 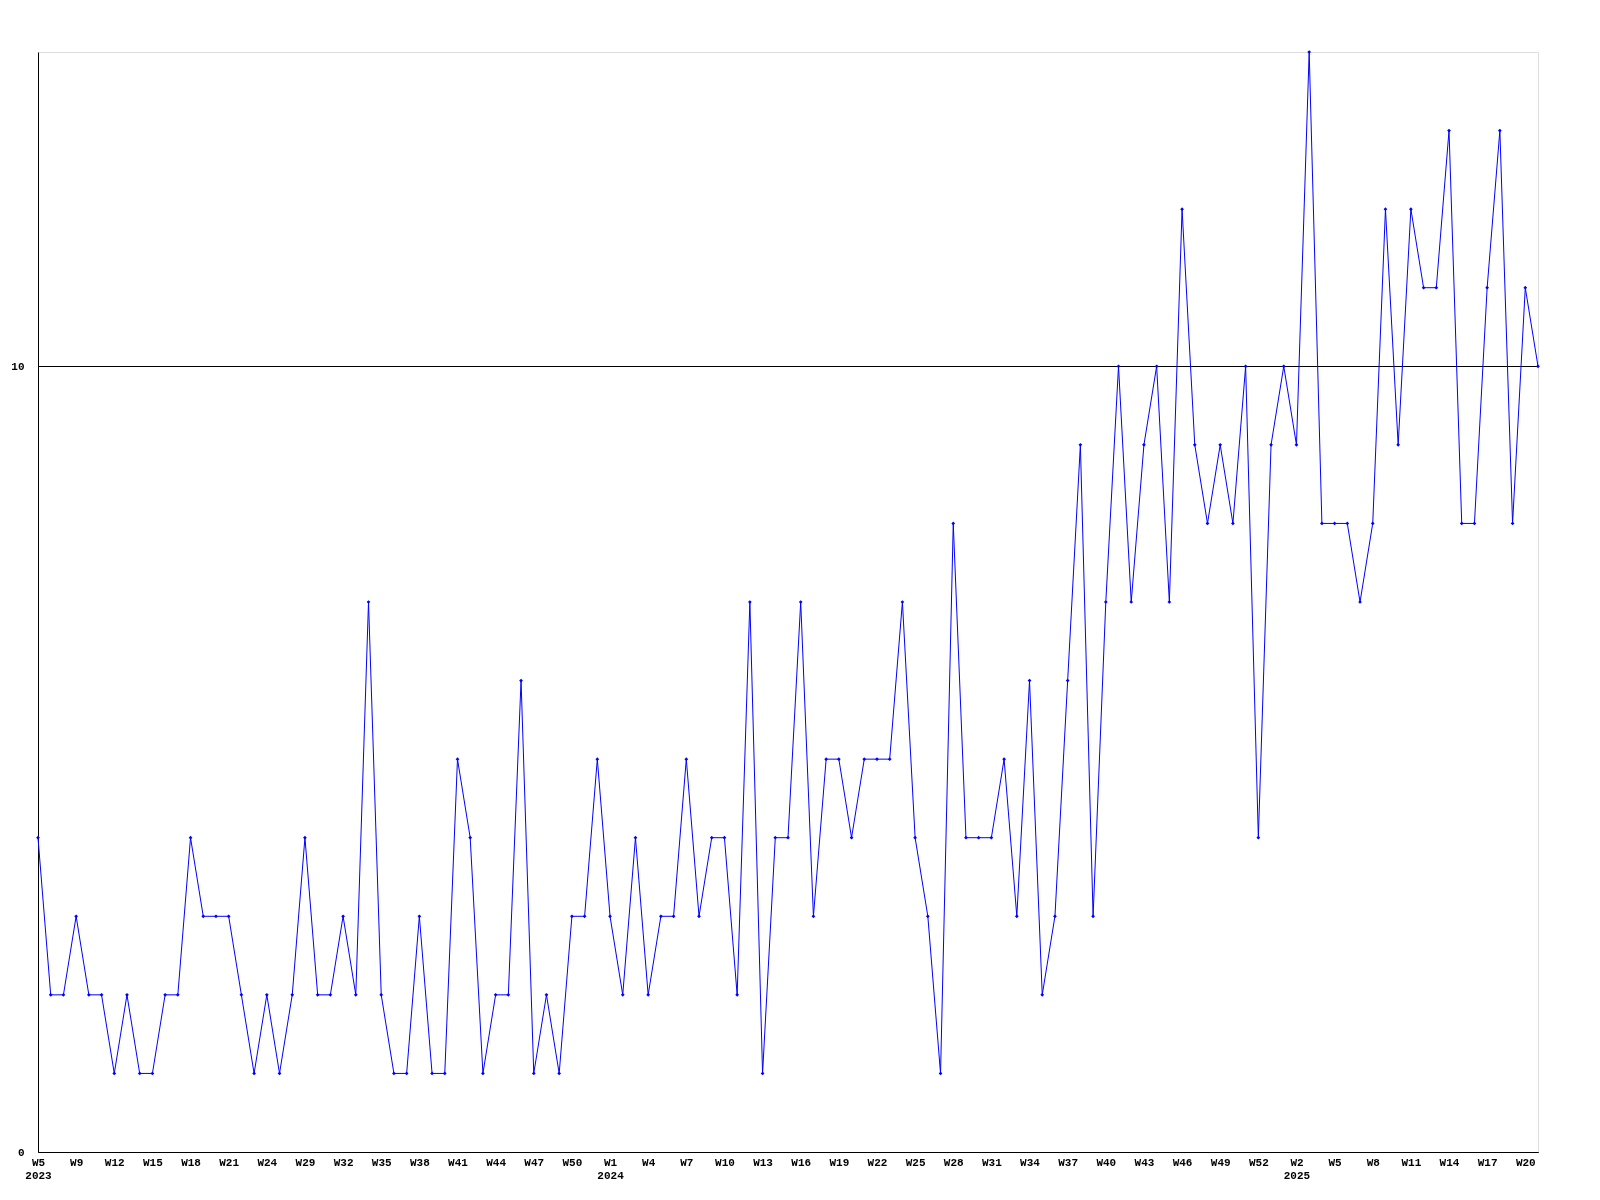 I want to click on y-tick-label: 10, so click(x=18, y=366).